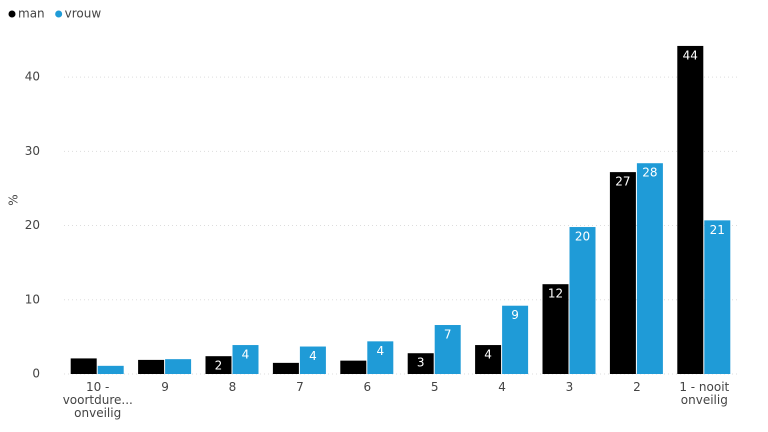 This screenshot has height=432, width=768. I want to click on value-label: 2, so click(219, 366).